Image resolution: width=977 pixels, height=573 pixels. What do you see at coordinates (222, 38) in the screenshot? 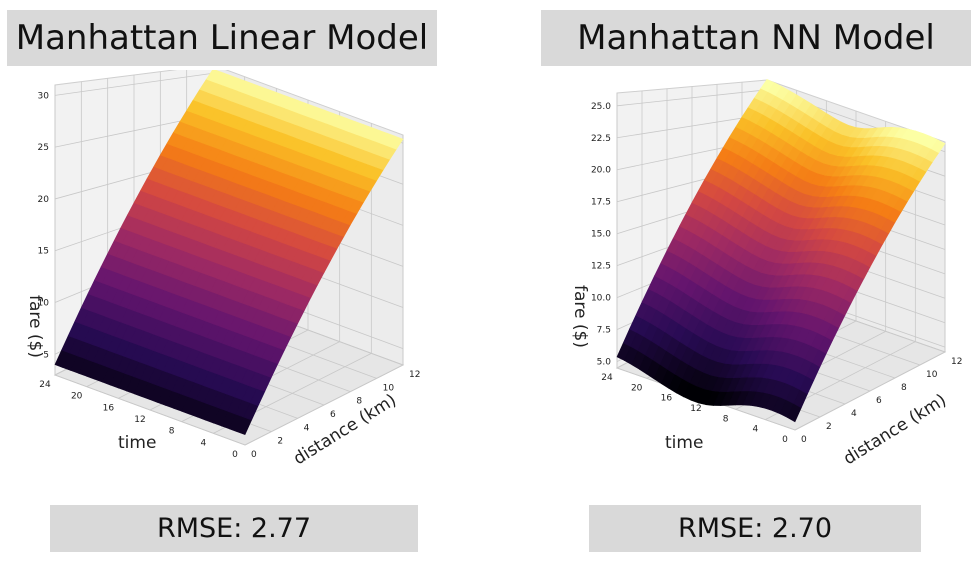
I see `left-chart-title: Manhattan Linear Model` at bounding box center [222, 38].